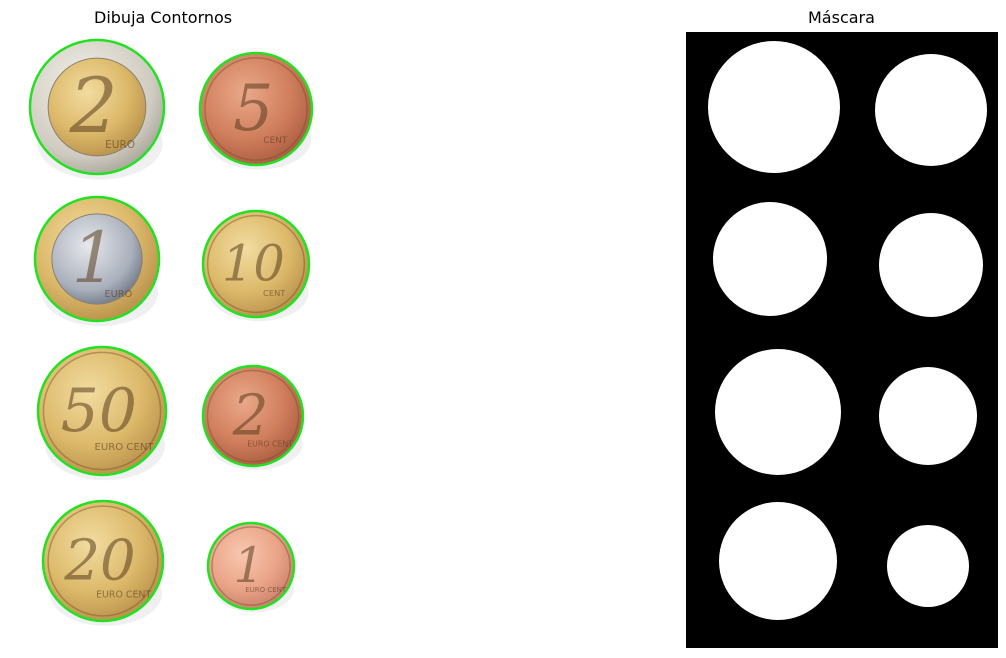 Image resolution: width=1006 pixels, height=658 pixels. Describe the element at coordinates (99, 411) in the screenshot. I see `coin-numeral: 50` at that location.